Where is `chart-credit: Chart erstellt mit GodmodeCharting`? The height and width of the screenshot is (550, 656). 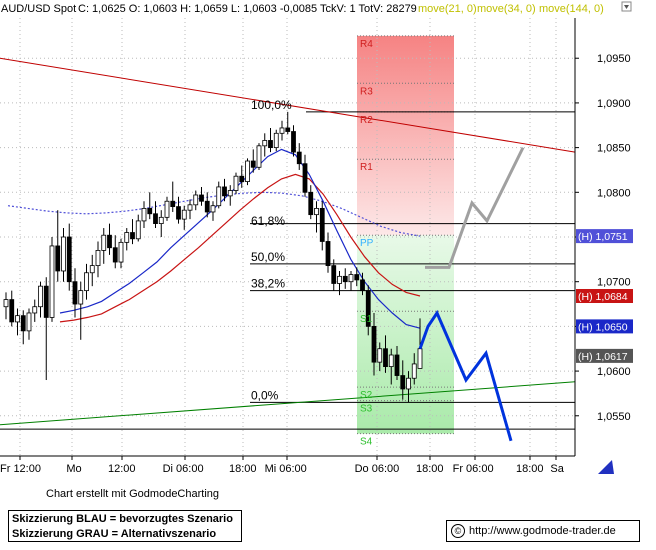
chart-credit: Chart erstellt mit GodmodeCharting is located at coordinates (133, 494).